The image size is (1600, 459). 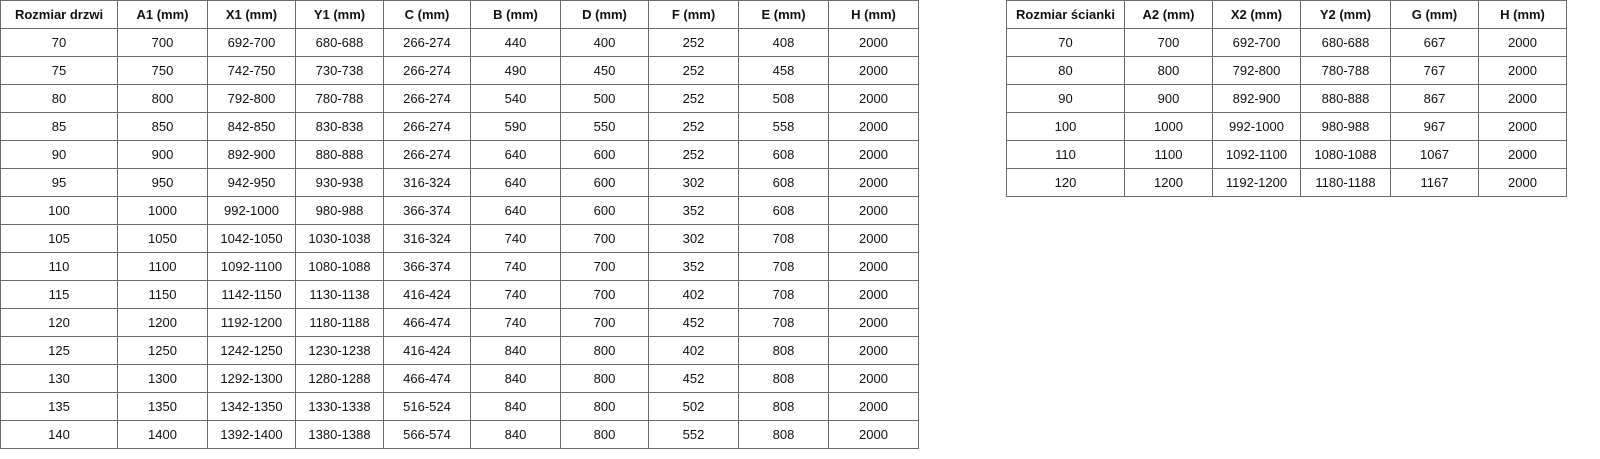 I want to click on table-cell: 1000, so click(x=162, y=210).